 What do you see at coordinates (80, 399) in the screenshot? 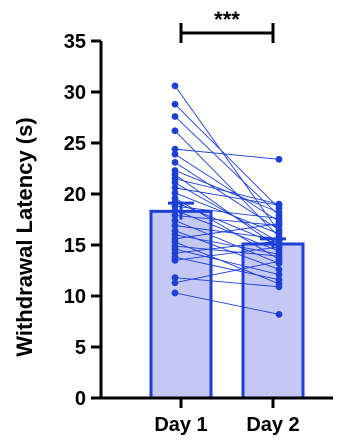
I see `y-tick-label-0: 0` at bounding box center [80, 399].